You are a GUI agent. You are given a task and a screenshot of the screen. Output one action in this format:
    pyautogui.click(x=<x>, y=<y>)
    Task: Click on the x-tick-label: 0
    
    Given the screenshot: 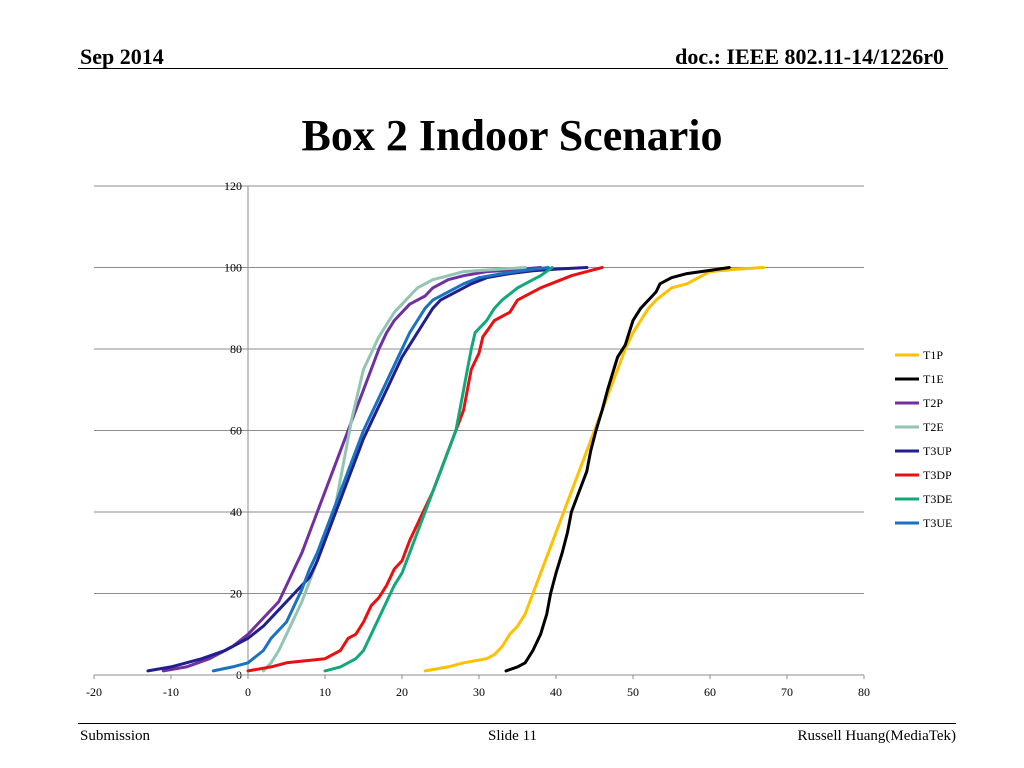 What is the action you would take?
    pyautogui.click(x=248, y=692)
    